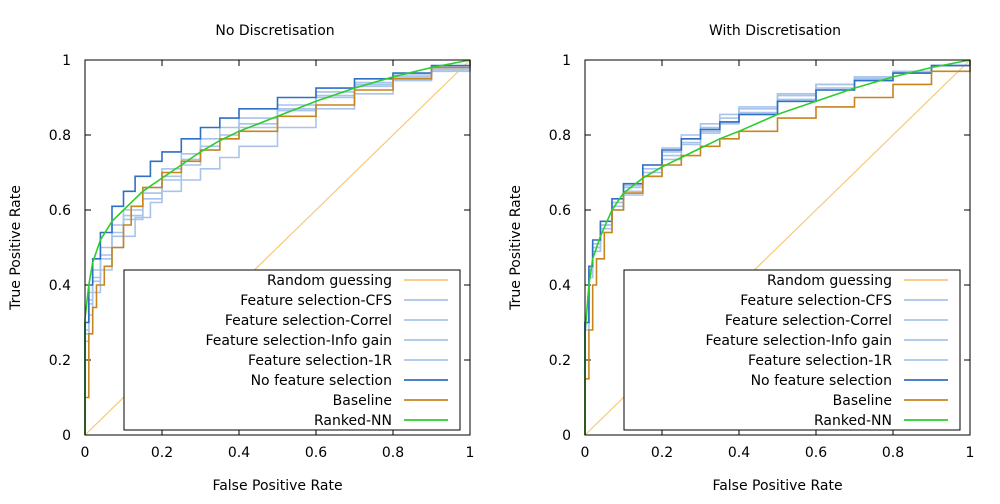  What do you see at coordinates (775, 31) in the screenshot?
I see `chart-title: With Discretisation` at bounding box center [775, 31].